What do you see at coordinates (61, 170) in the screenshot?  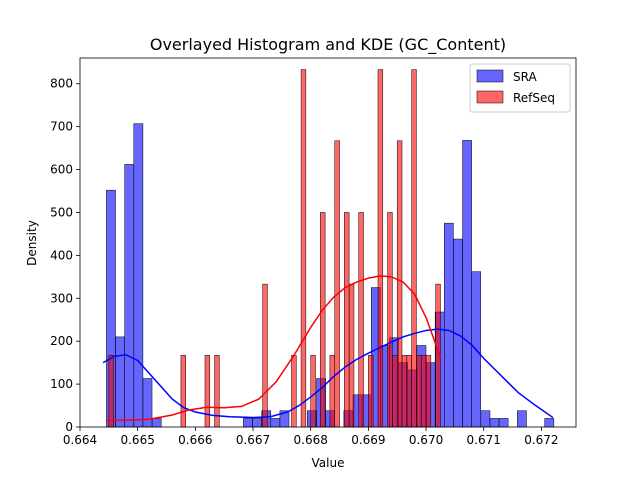 I see `y-tick-label-6: 600` at bounding box center [61, 170].